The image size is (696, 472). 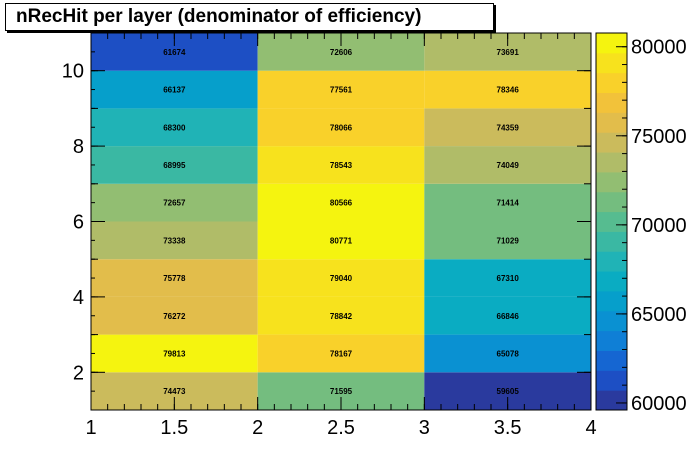 I want to click on cell-value-label: 78543, so click(x=341, y=165).